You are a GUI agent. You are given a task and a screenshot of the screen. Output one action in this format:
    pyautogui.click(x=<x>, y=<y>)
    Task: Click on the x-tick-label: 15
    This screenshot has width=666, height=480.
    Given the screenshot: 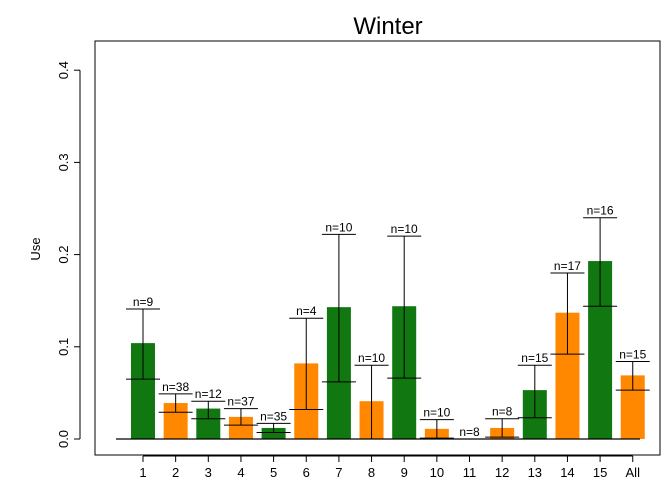 What is the action you would take?
    pyautogui.click(x=600, y=472)
    